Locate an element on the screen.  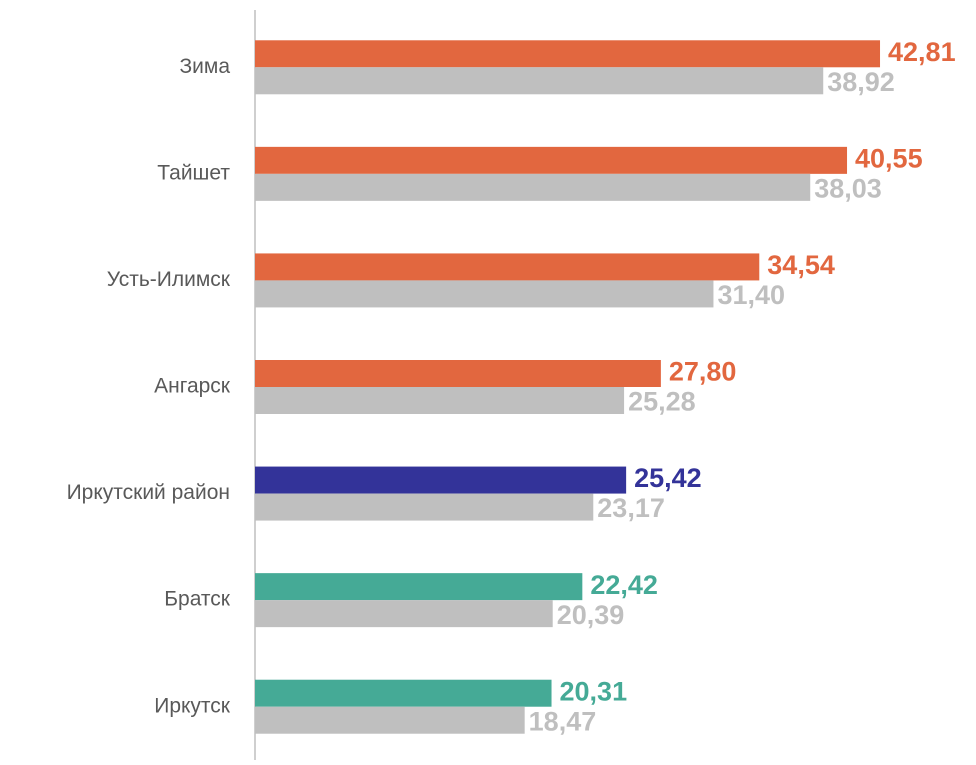
category-label: Иркутск is located at coordinates (192, 705).